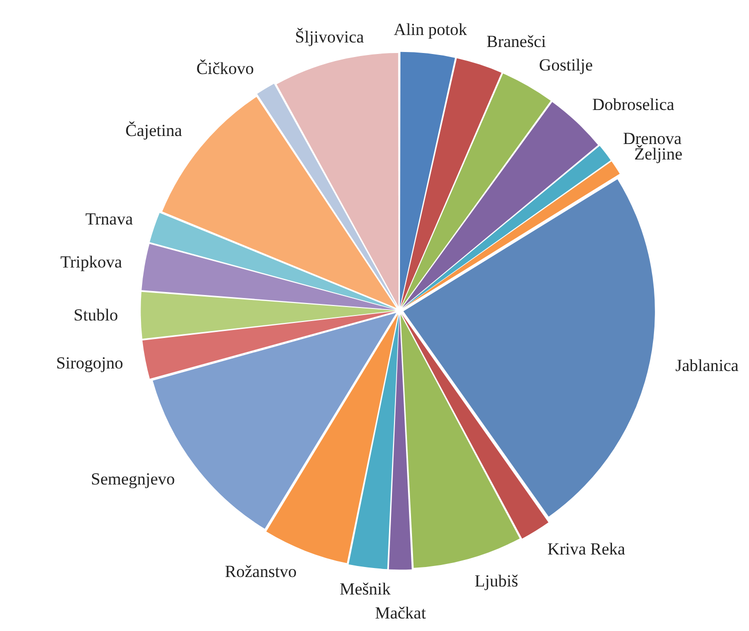 The height and width of the screenshot is (631, 749). I want to click on slice-label: Kriva Reka, so click(586, 549).